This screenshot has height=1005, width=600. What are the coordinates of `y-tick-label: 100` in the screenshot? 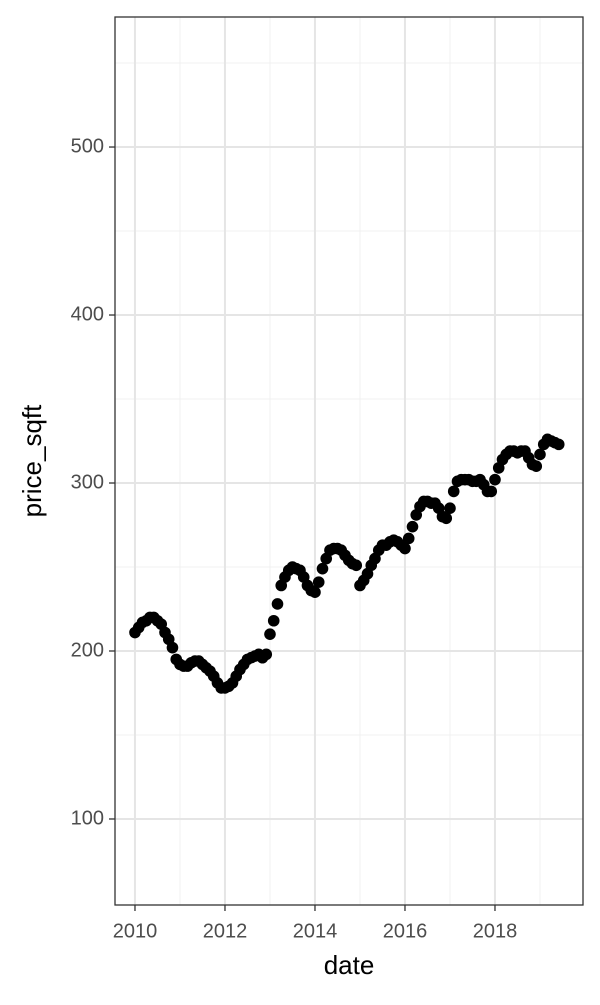 It's located at (87, 818).